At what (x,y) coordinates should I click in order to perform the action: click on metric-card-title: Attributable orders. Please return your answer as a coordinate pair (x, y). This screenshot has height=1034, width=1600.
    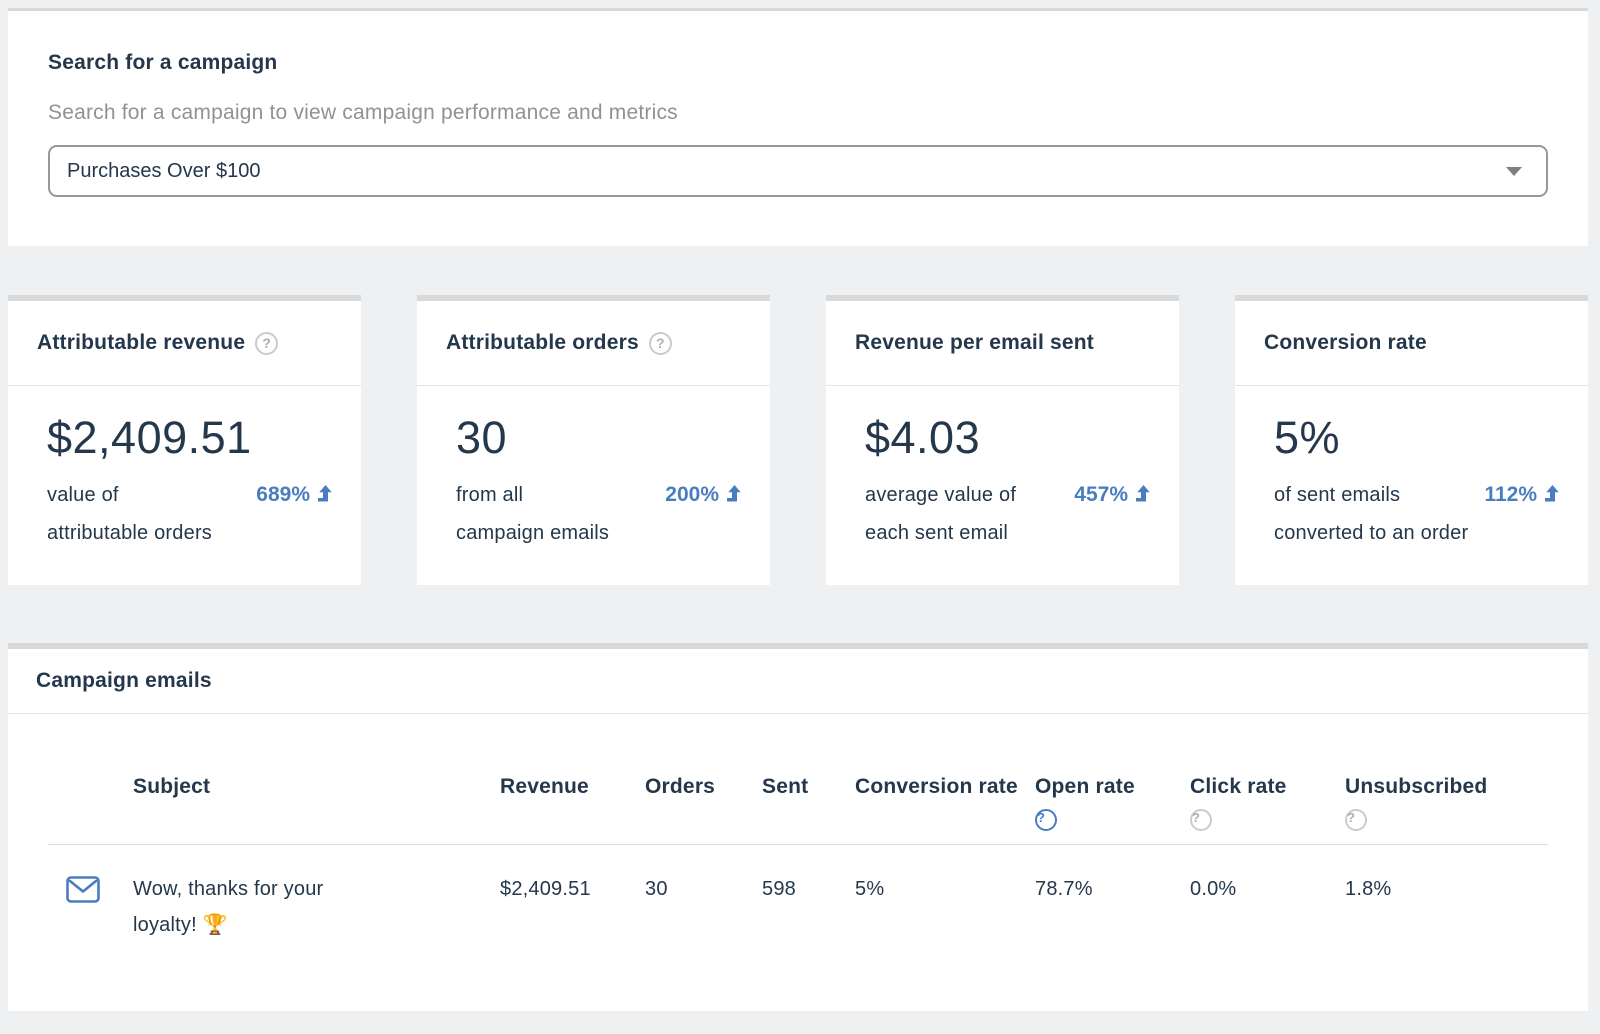
    Looking at the image, I should click on (542, 342).